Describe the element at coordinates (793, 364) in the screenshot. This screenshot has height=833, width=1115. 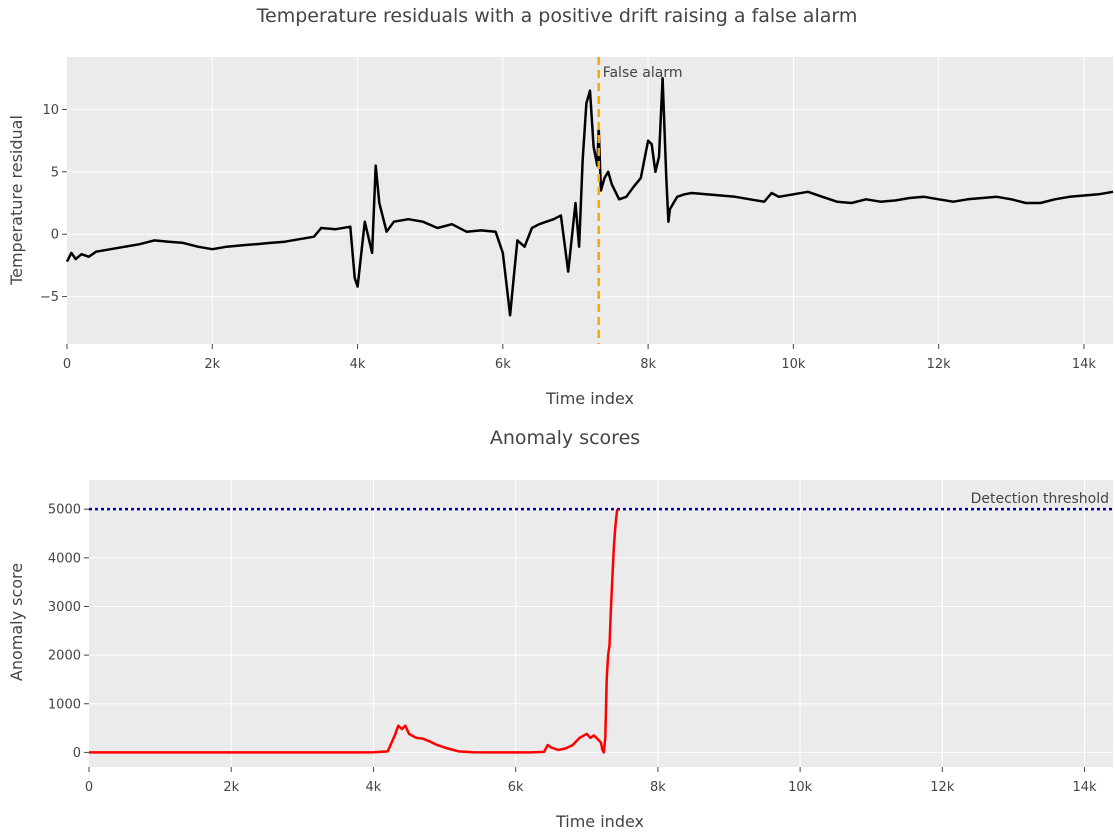
I see `residuals-x-tick-label: 10k` at that location.